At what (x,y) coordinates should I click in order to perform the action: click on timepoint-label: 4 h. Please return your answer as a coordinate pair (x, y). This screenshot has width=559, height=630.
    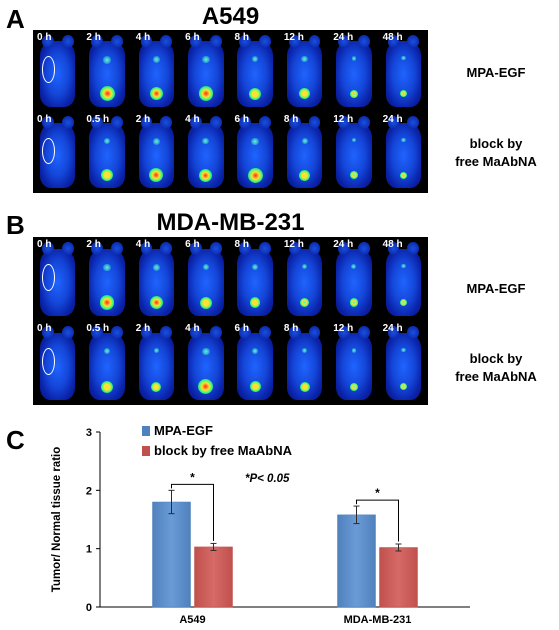
    Looking at the image, I should click on (192, 119).